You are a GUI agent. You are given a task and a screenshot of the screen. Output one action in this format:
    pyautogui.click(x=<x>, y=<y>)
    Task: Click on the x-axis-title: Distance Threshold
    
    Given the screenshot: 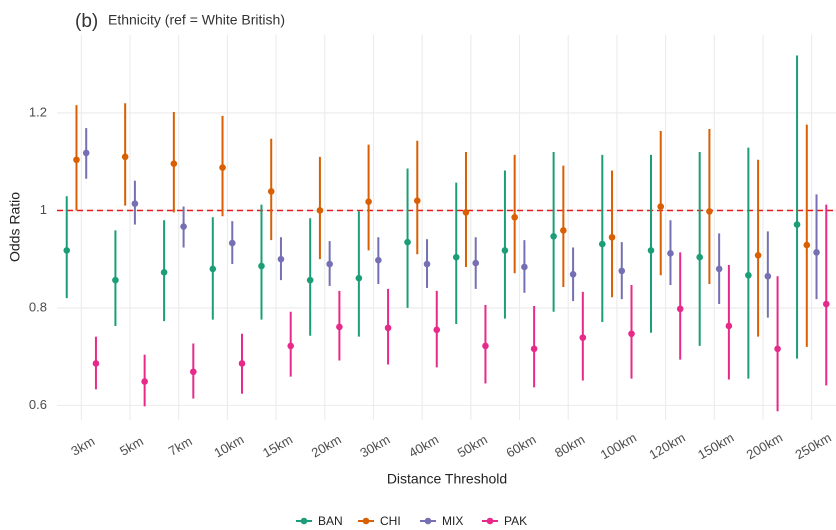 What is the action you would take?
    pyautogui.click(x=447, y=479)
    